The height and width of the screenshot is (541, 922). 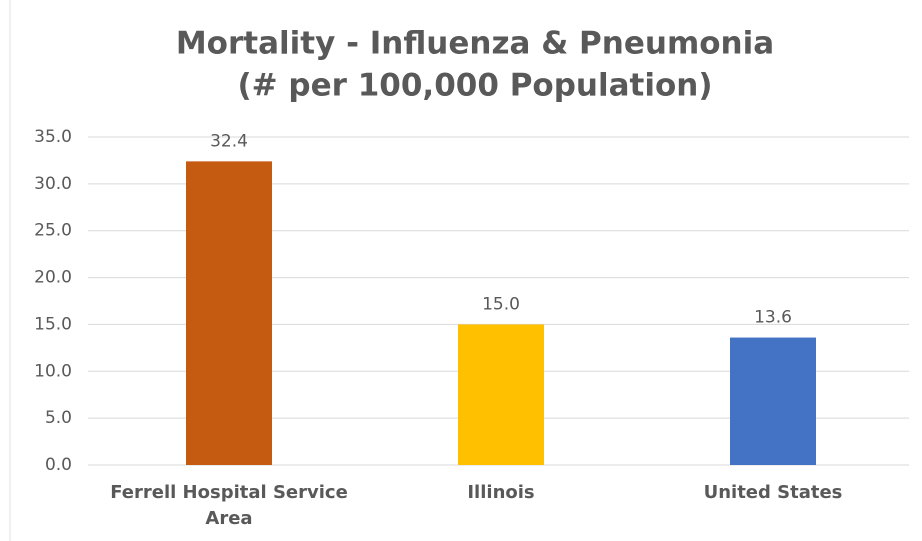 What do you see at coordinates (474, 86) in the screenshot?
I see `chart-title: (# per 100,000 Population)` at bounding box center [474, 86].